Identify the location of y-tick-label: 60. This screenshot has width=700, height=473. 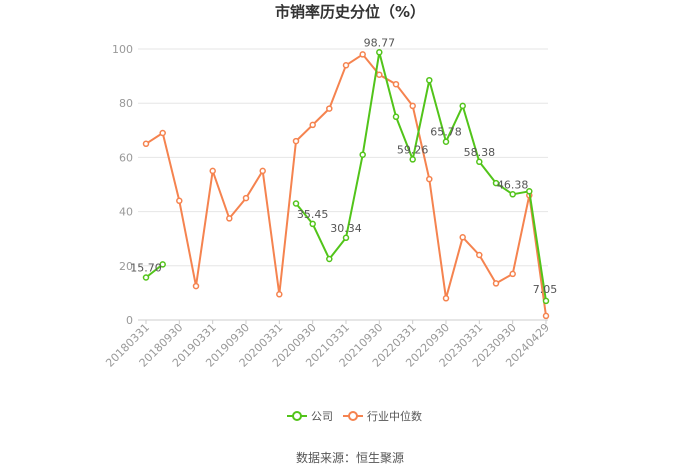
(126, 157).